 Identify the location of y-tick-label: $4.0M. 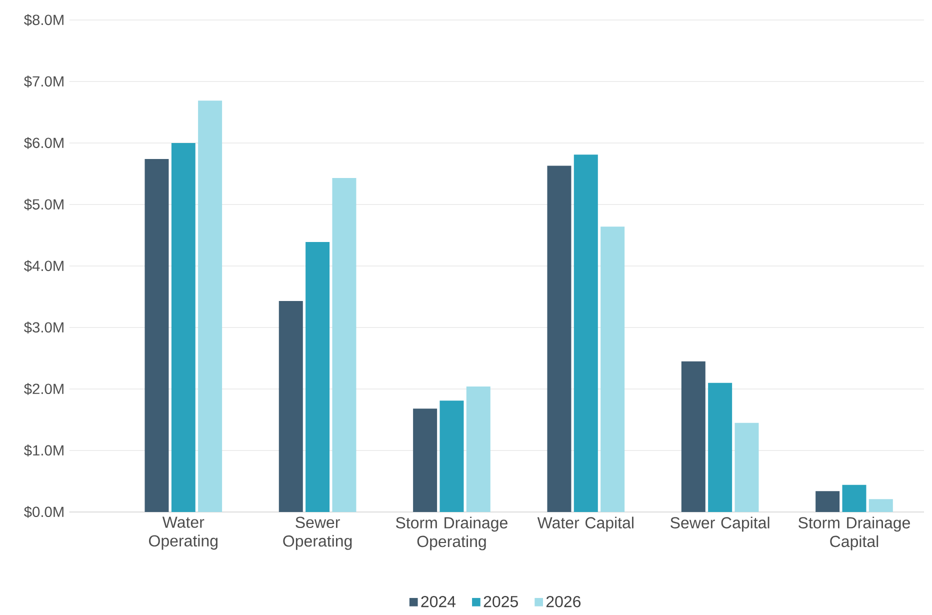
(44, 266).